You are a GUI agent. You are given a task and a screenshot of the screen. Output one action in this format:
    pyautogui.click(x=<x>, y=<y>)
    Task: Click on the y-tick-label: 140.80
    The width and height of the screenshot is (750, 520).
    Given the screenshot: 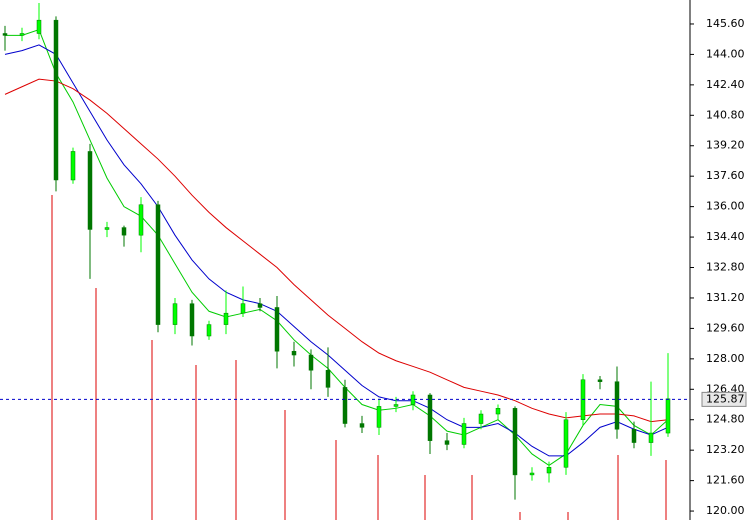 What is the action you would take?
    pyautogui.click(x=725, y=114)
    